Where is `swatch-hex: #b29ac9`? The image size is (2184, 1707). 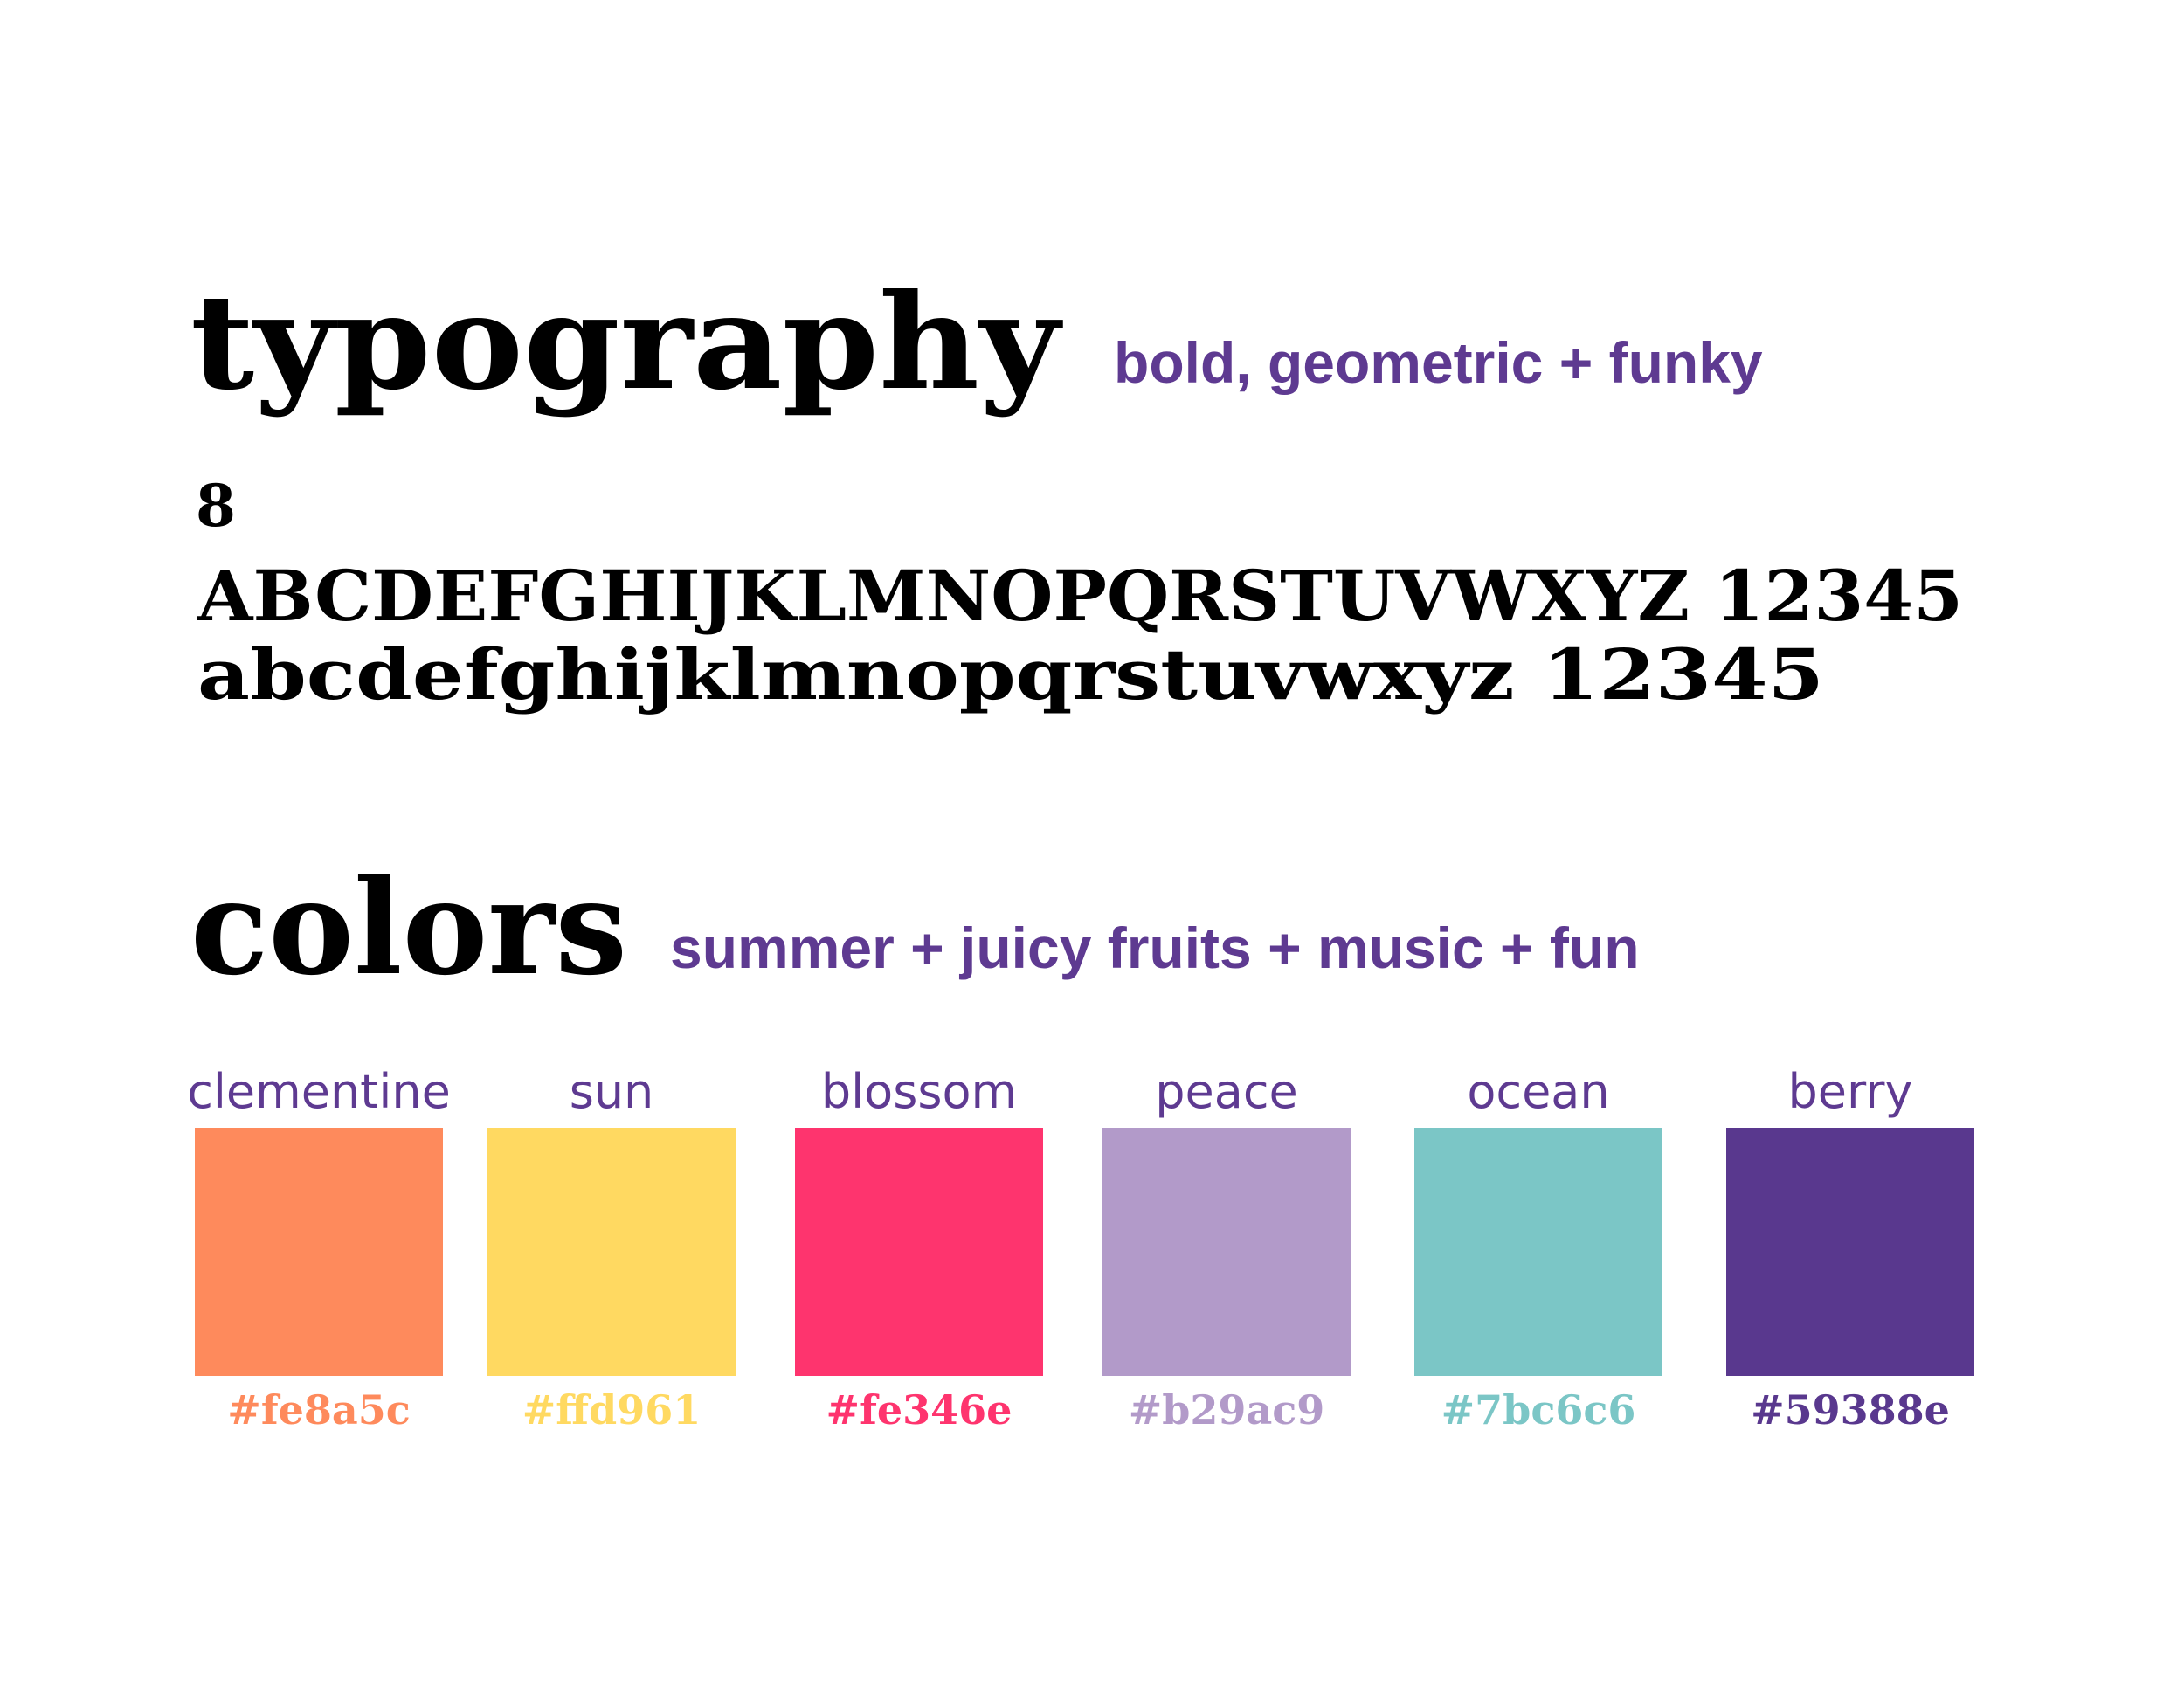 swatch-hex: #b29ac9 is located at coordinates (1227, 1410).